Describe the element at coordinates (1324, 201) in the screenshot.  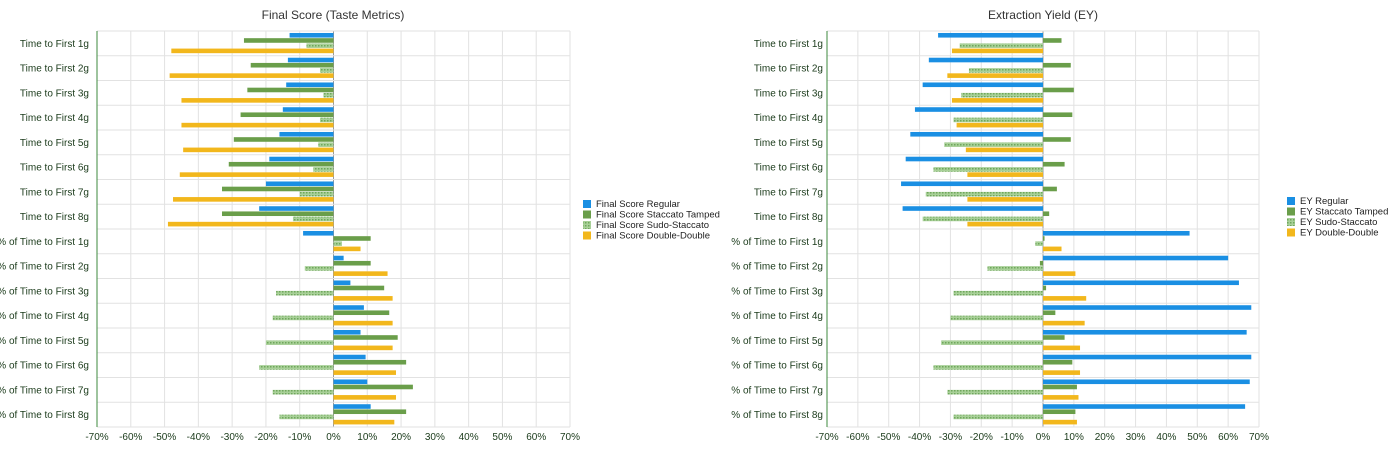
I see `legend-label: EY Regular` at that location.